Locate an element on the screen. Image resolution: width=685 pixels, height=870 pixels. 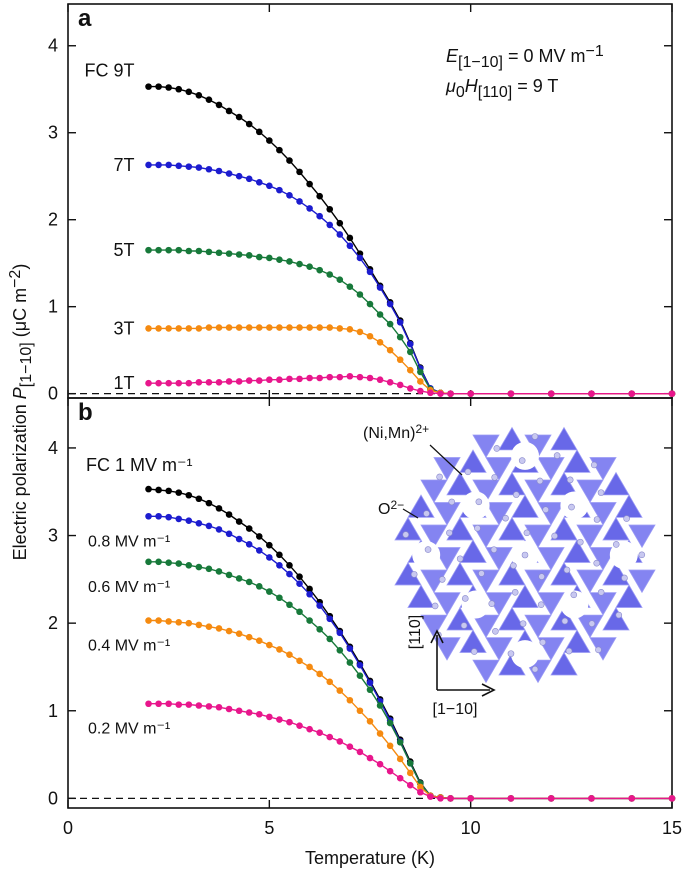
text: 2− is located at coordinates (397, 505).